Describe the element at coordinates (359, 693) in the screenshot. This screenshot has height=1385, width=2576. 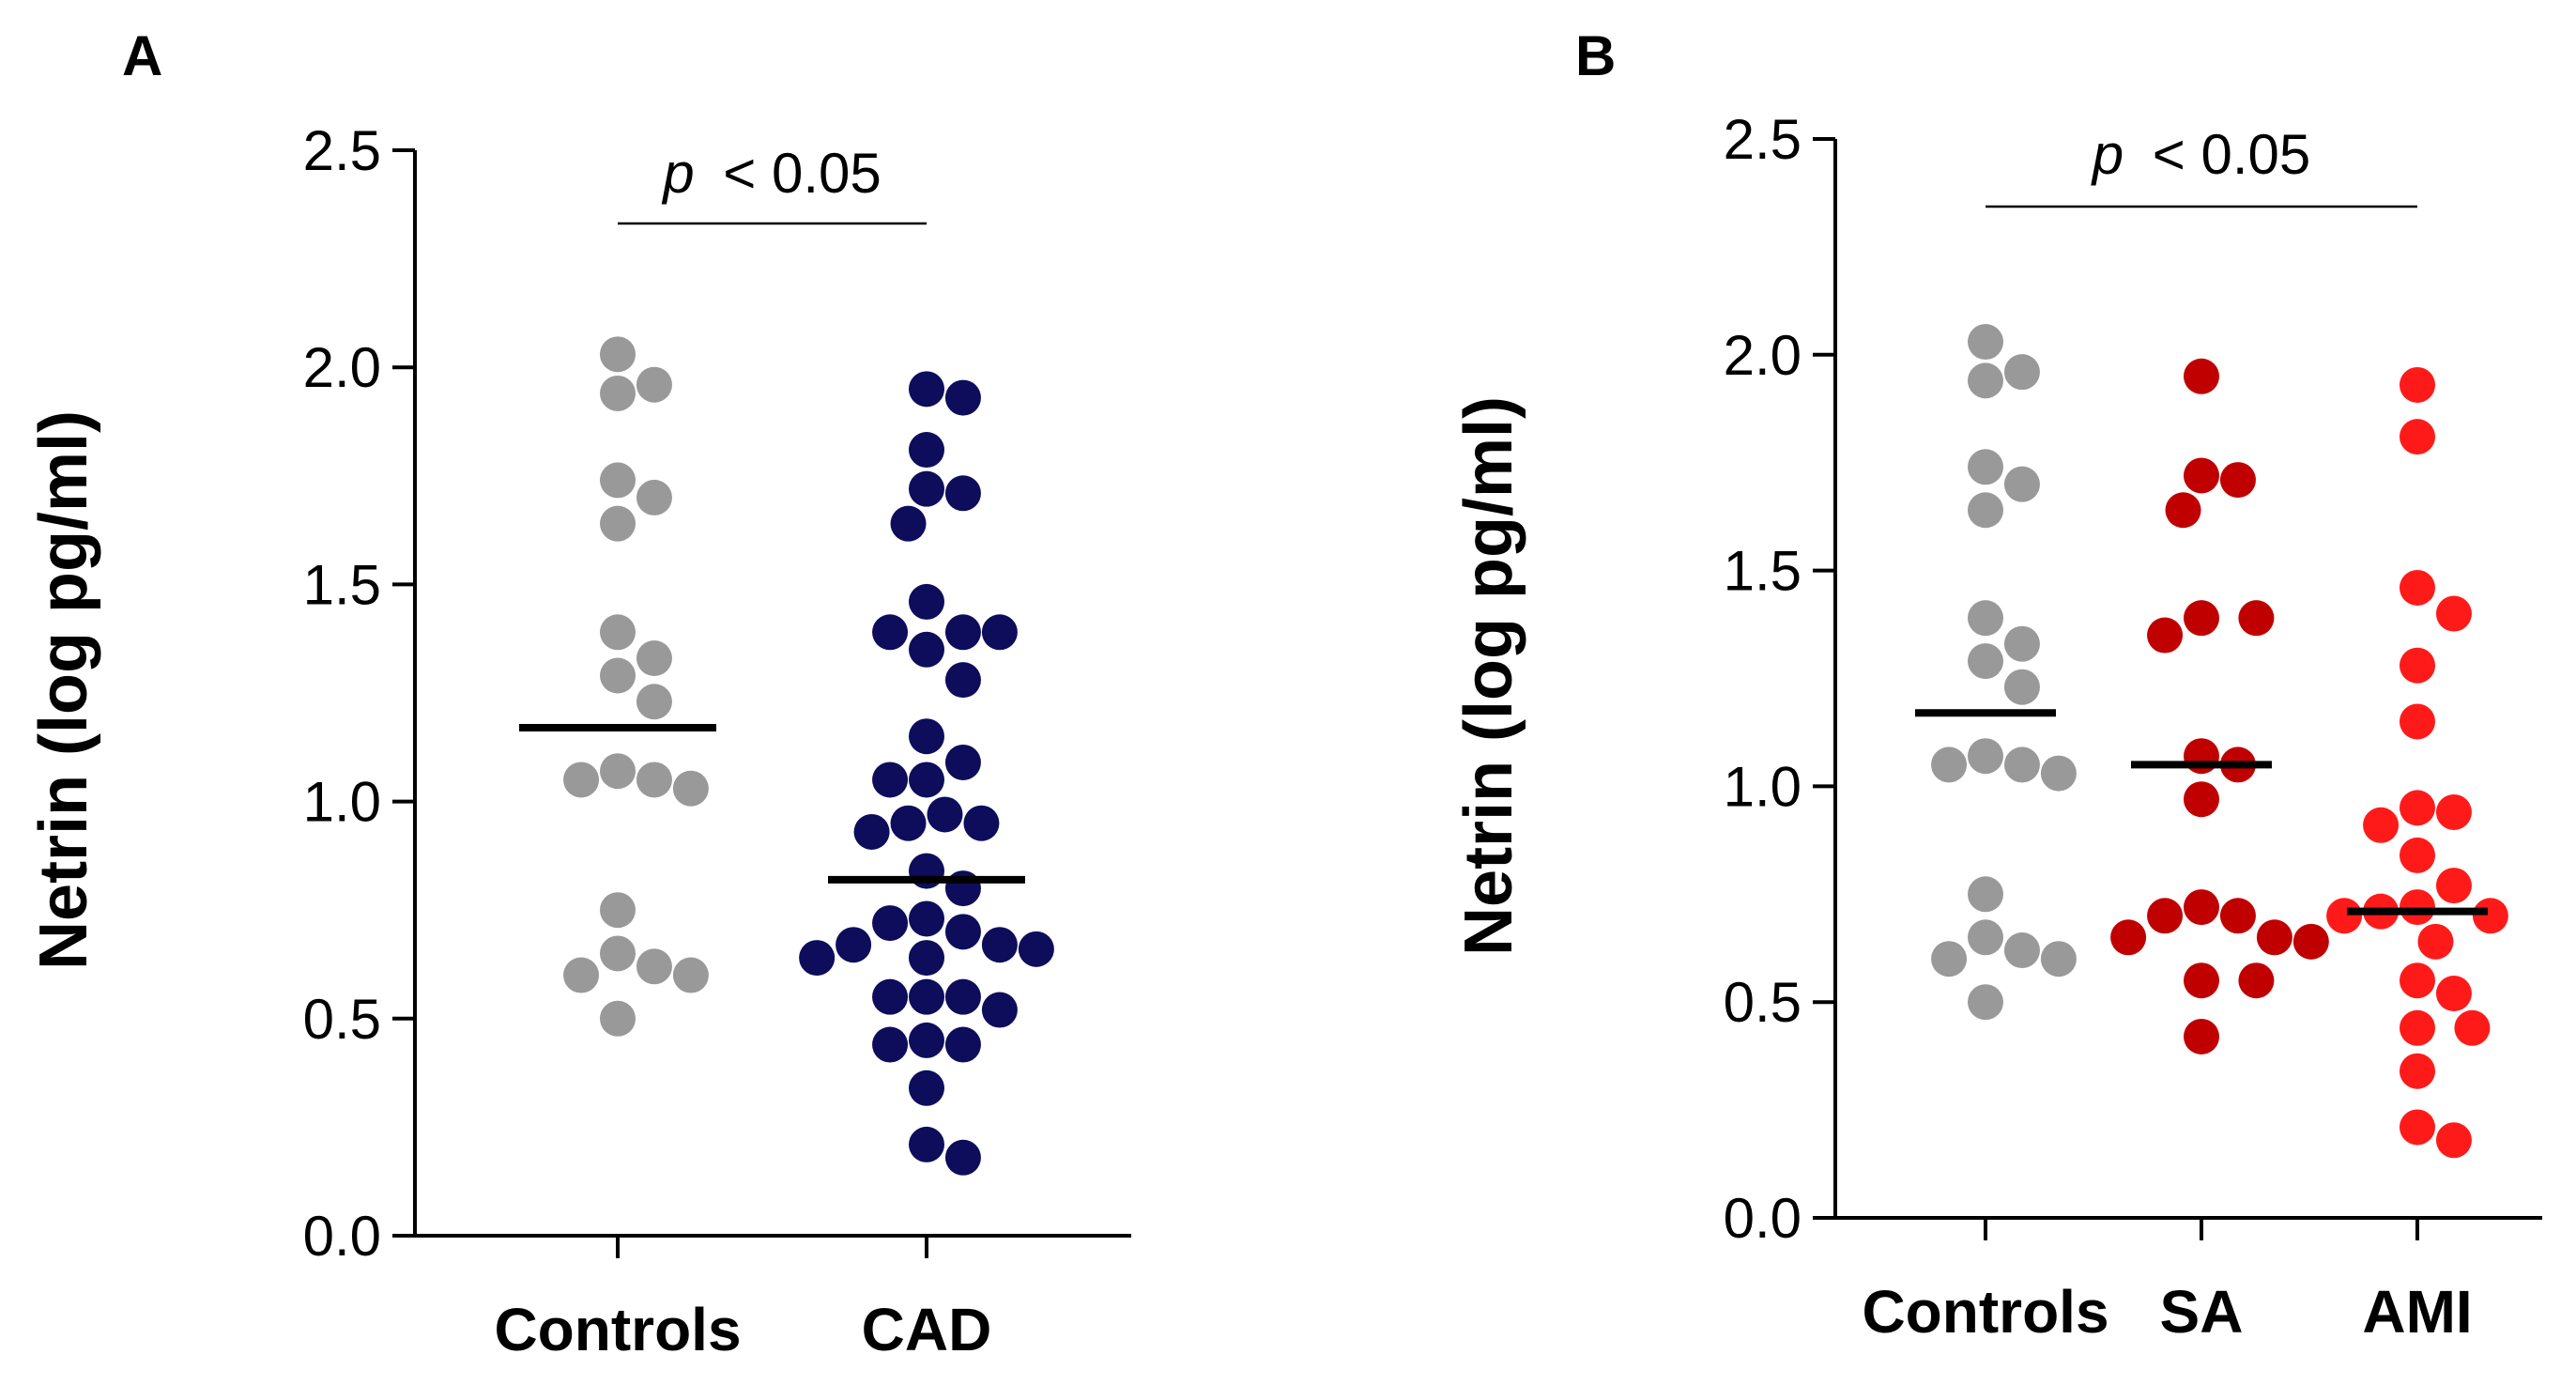
I see `panel-a-y-ticks: 0.0 0.5 1.0 1.5 2.0 2.5` at that location.